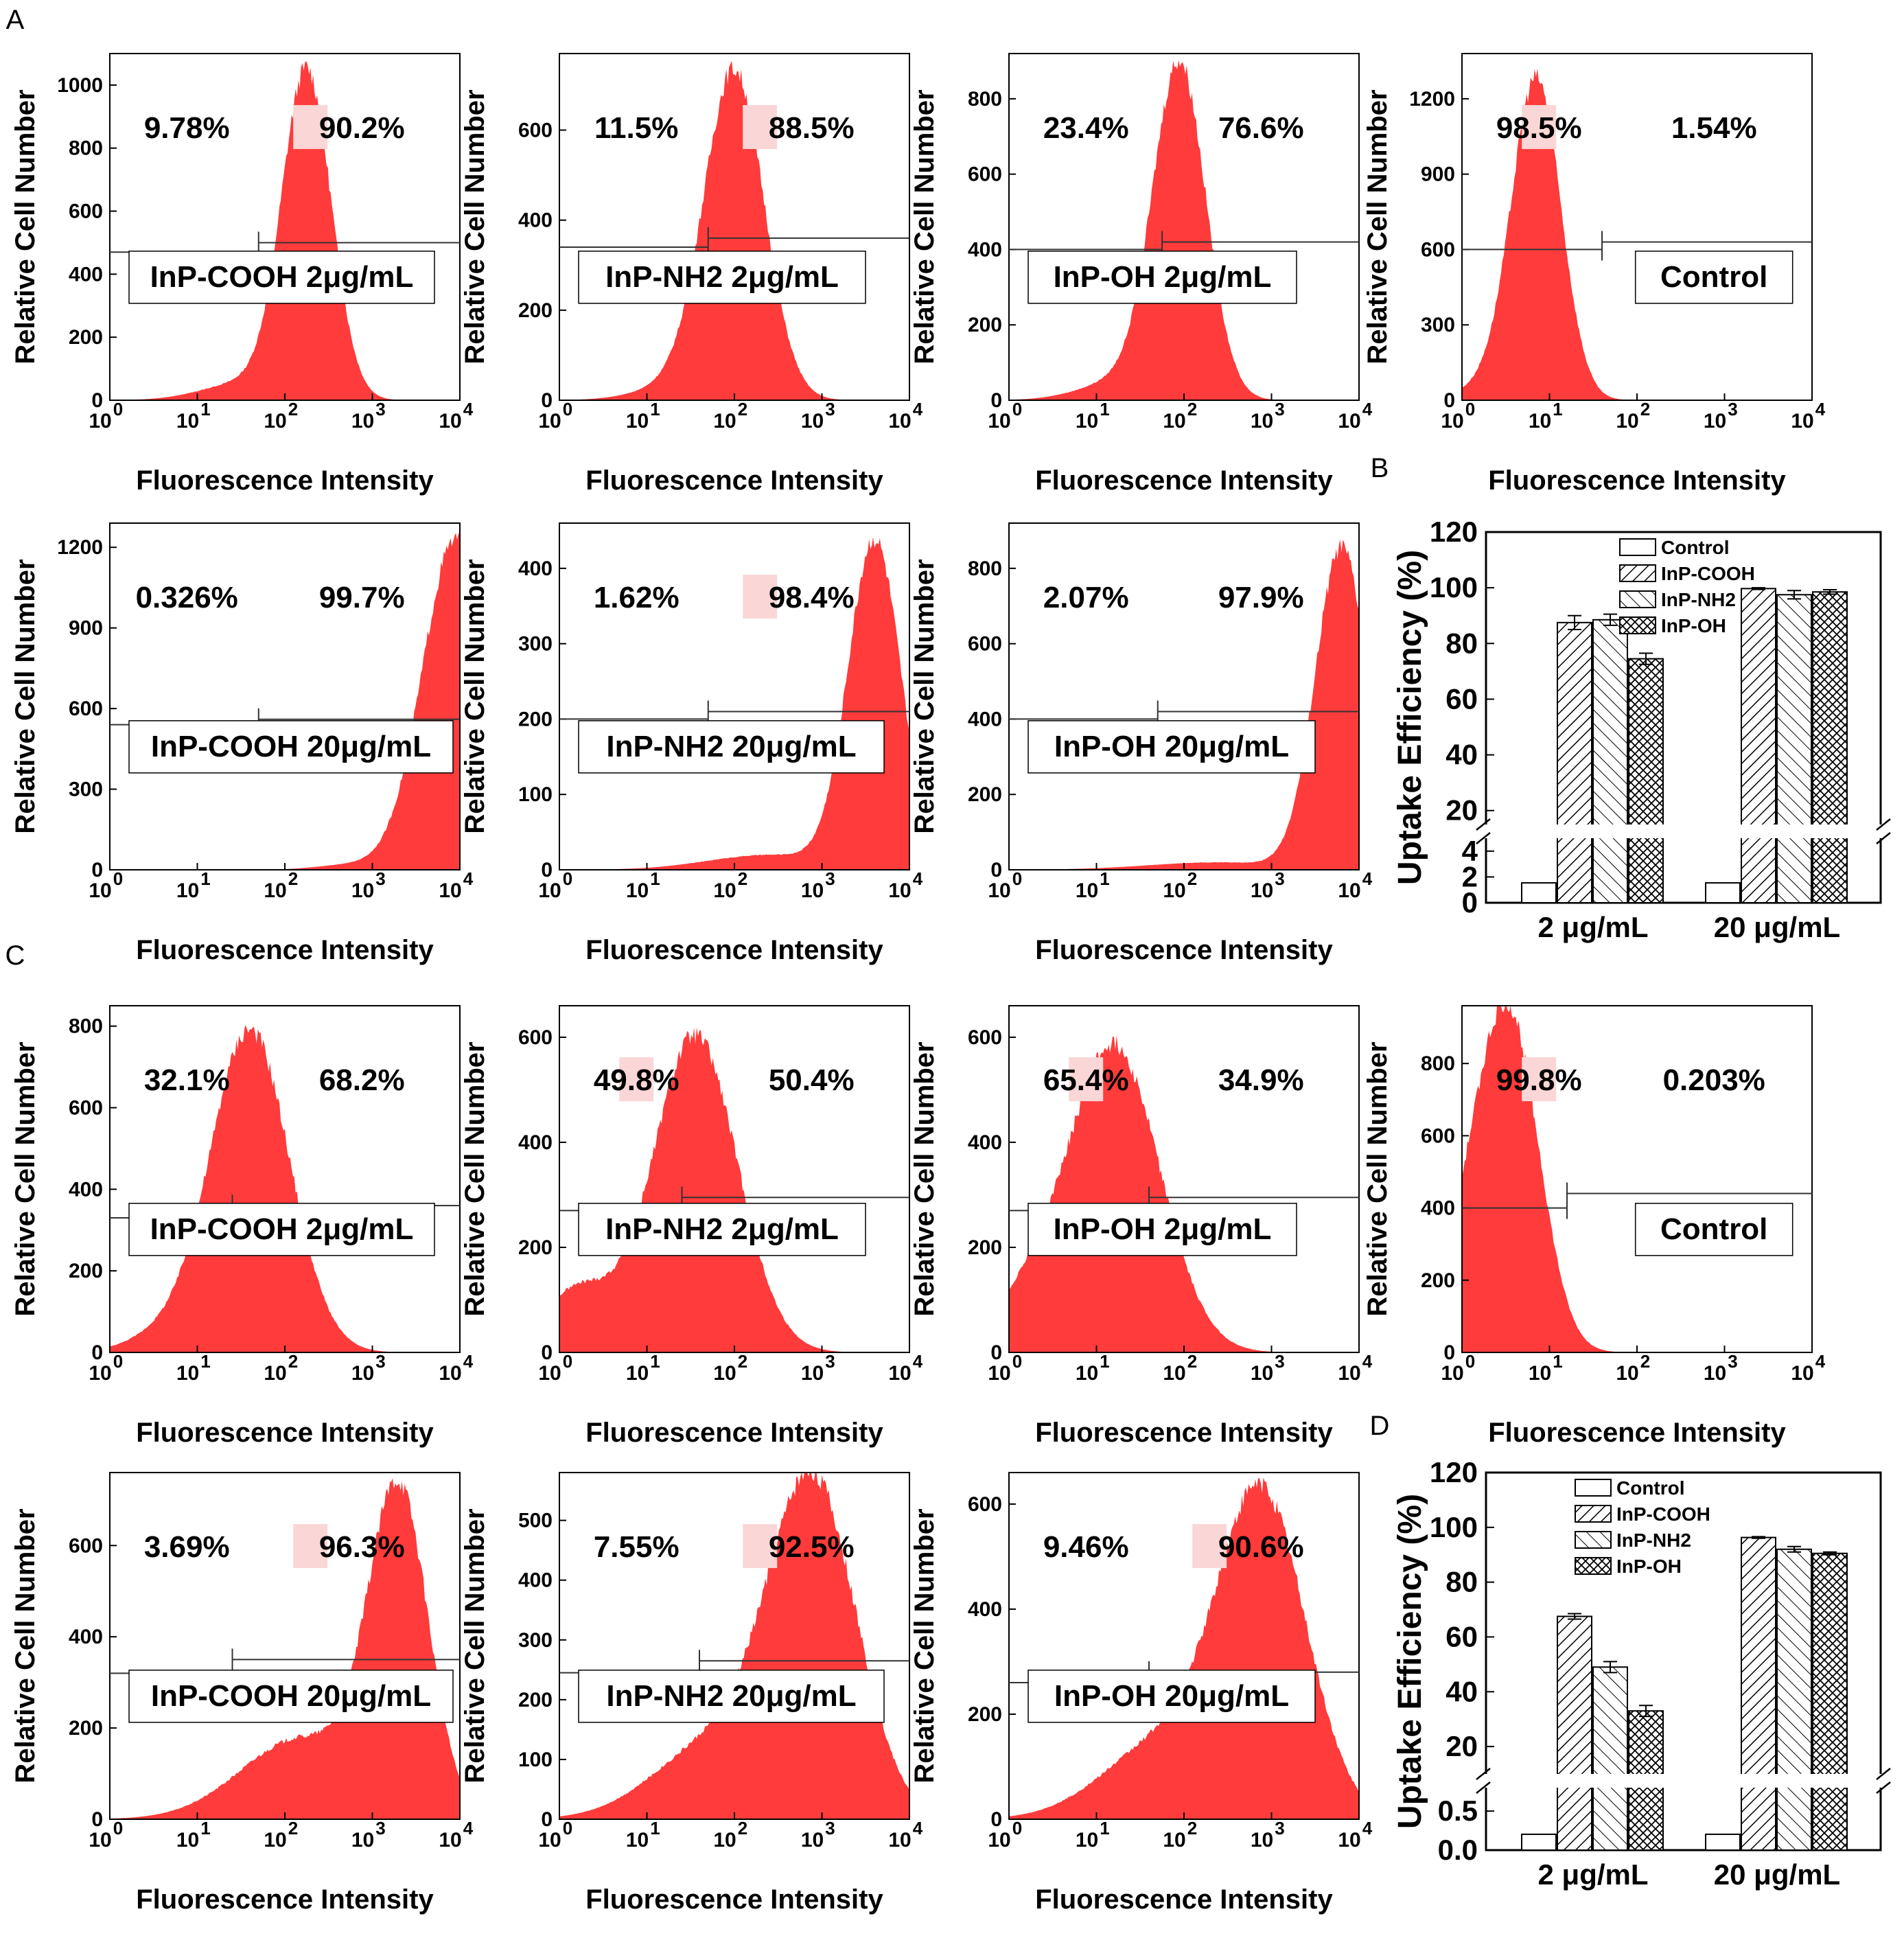 Image resolution: width=1904 pixels, height=1938 pixels. I want to click on condition-label: Control, so click(1713, 277).